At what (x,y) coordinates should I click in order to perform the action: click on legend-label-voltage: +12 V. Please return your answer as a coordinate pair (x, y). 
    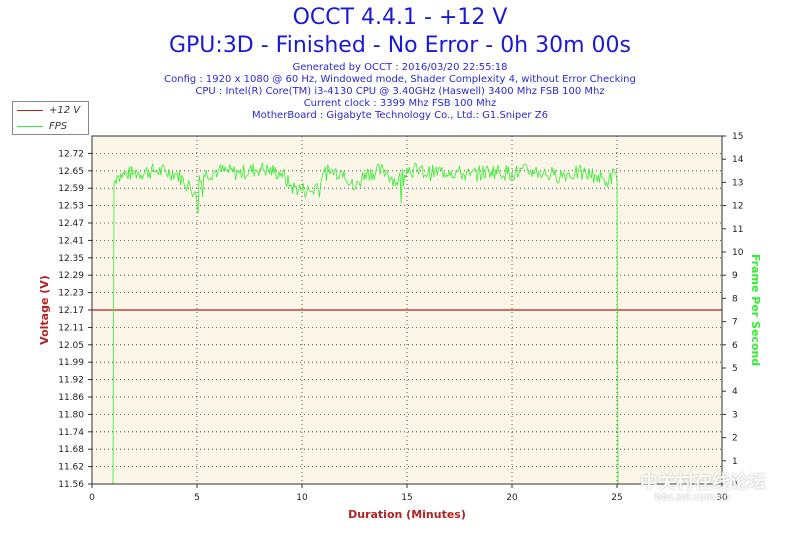
    Looking at the image, I should click on (65, 110).